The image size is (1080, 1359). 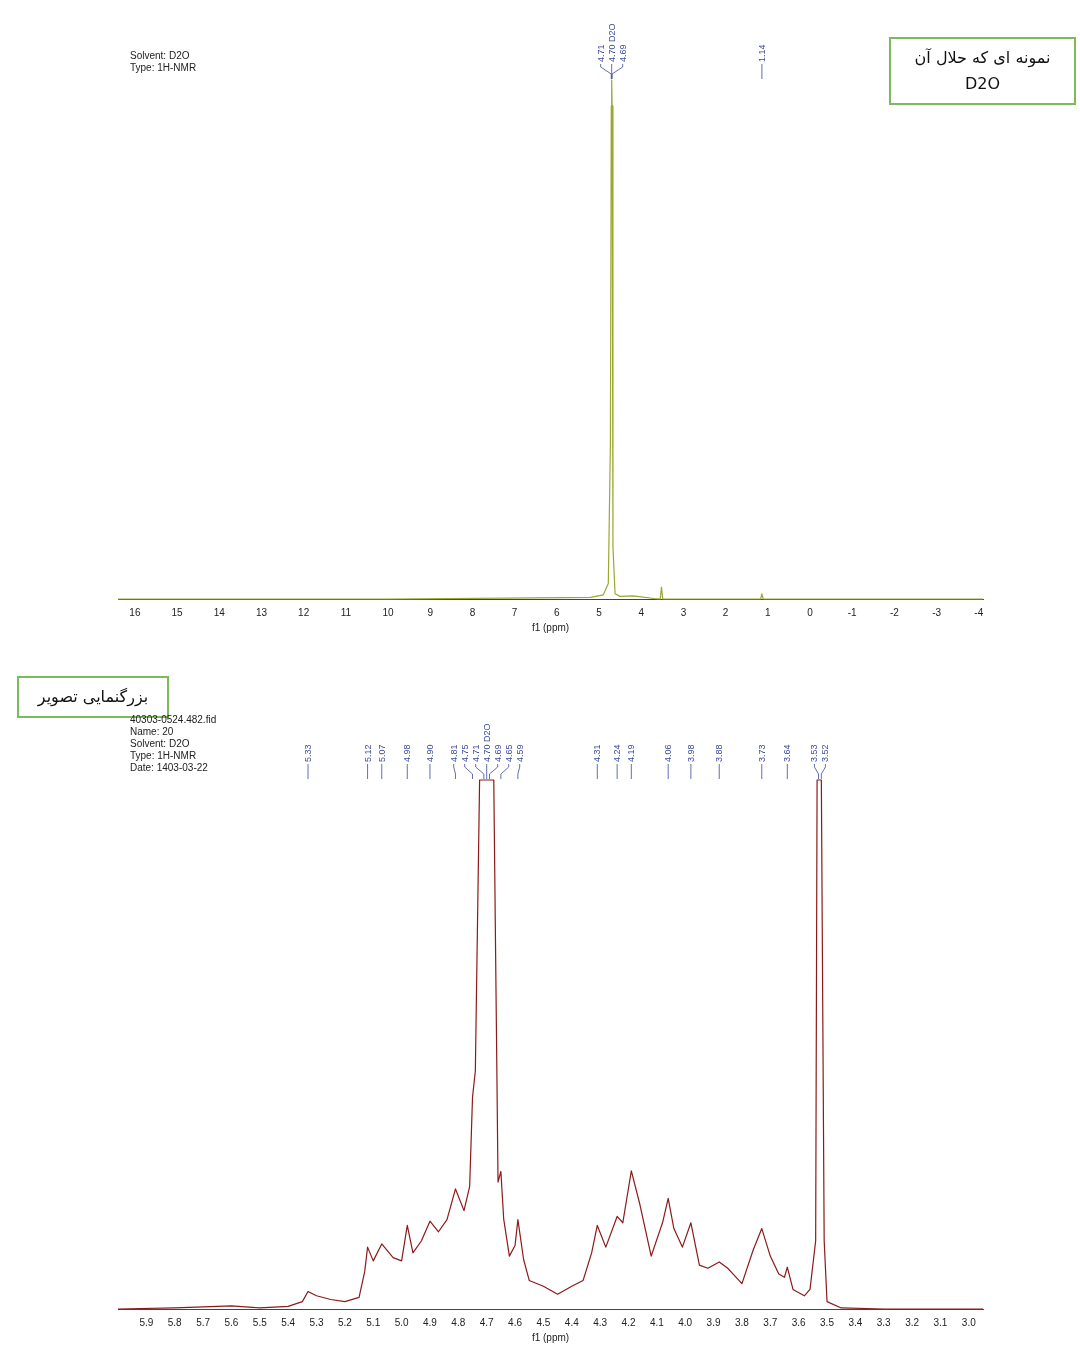 What do you see at coordinates (401, 1322) in the screenshot?
I see `x-tick-label: 5.0` at bounding box center [401, 1322].